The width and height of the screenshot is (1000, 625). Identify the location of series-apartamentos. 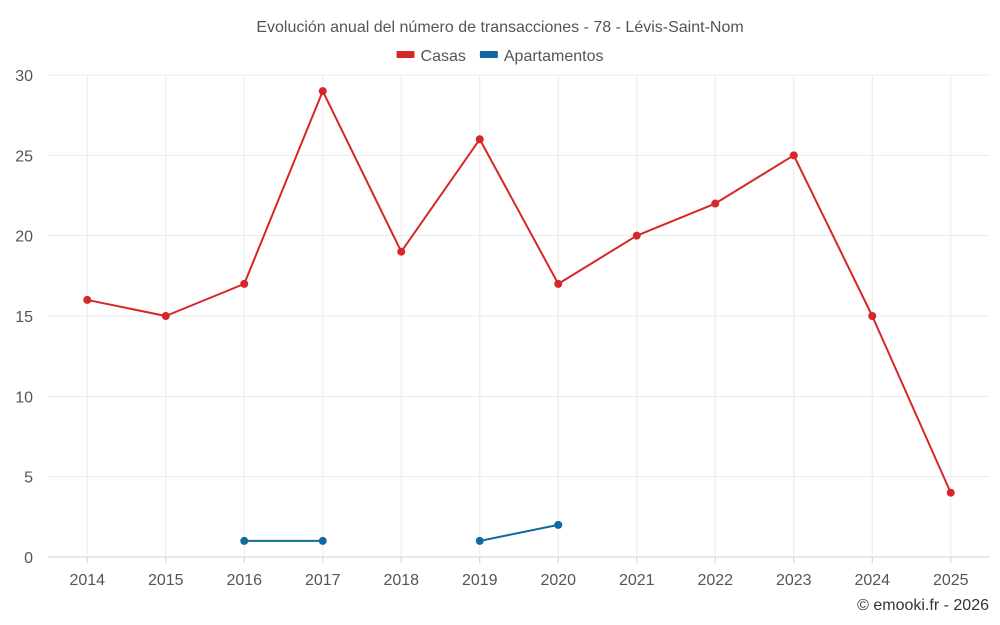
(401, 532).